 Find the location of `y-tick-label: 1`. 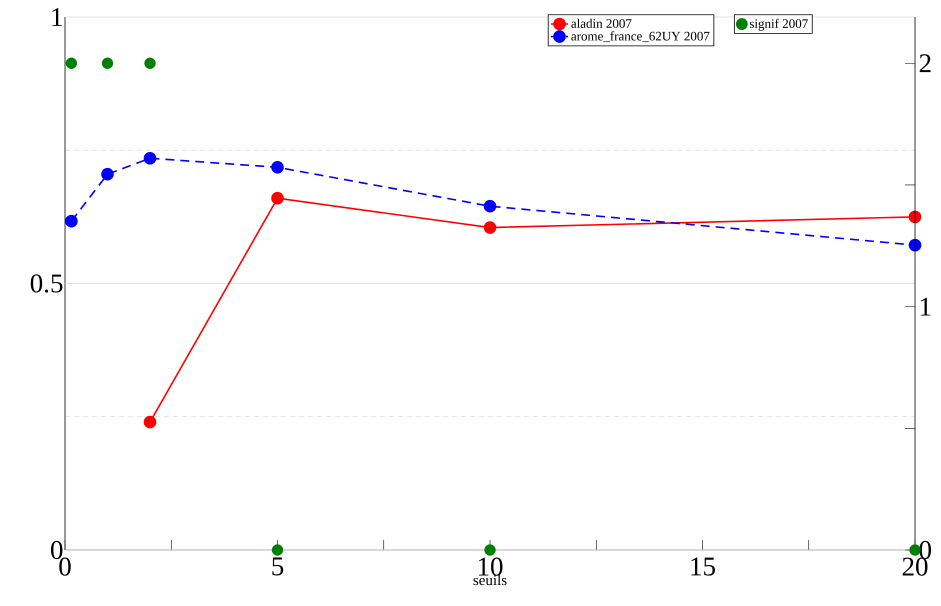

y-tick-label: 1 is located at coordinates (57, 17).